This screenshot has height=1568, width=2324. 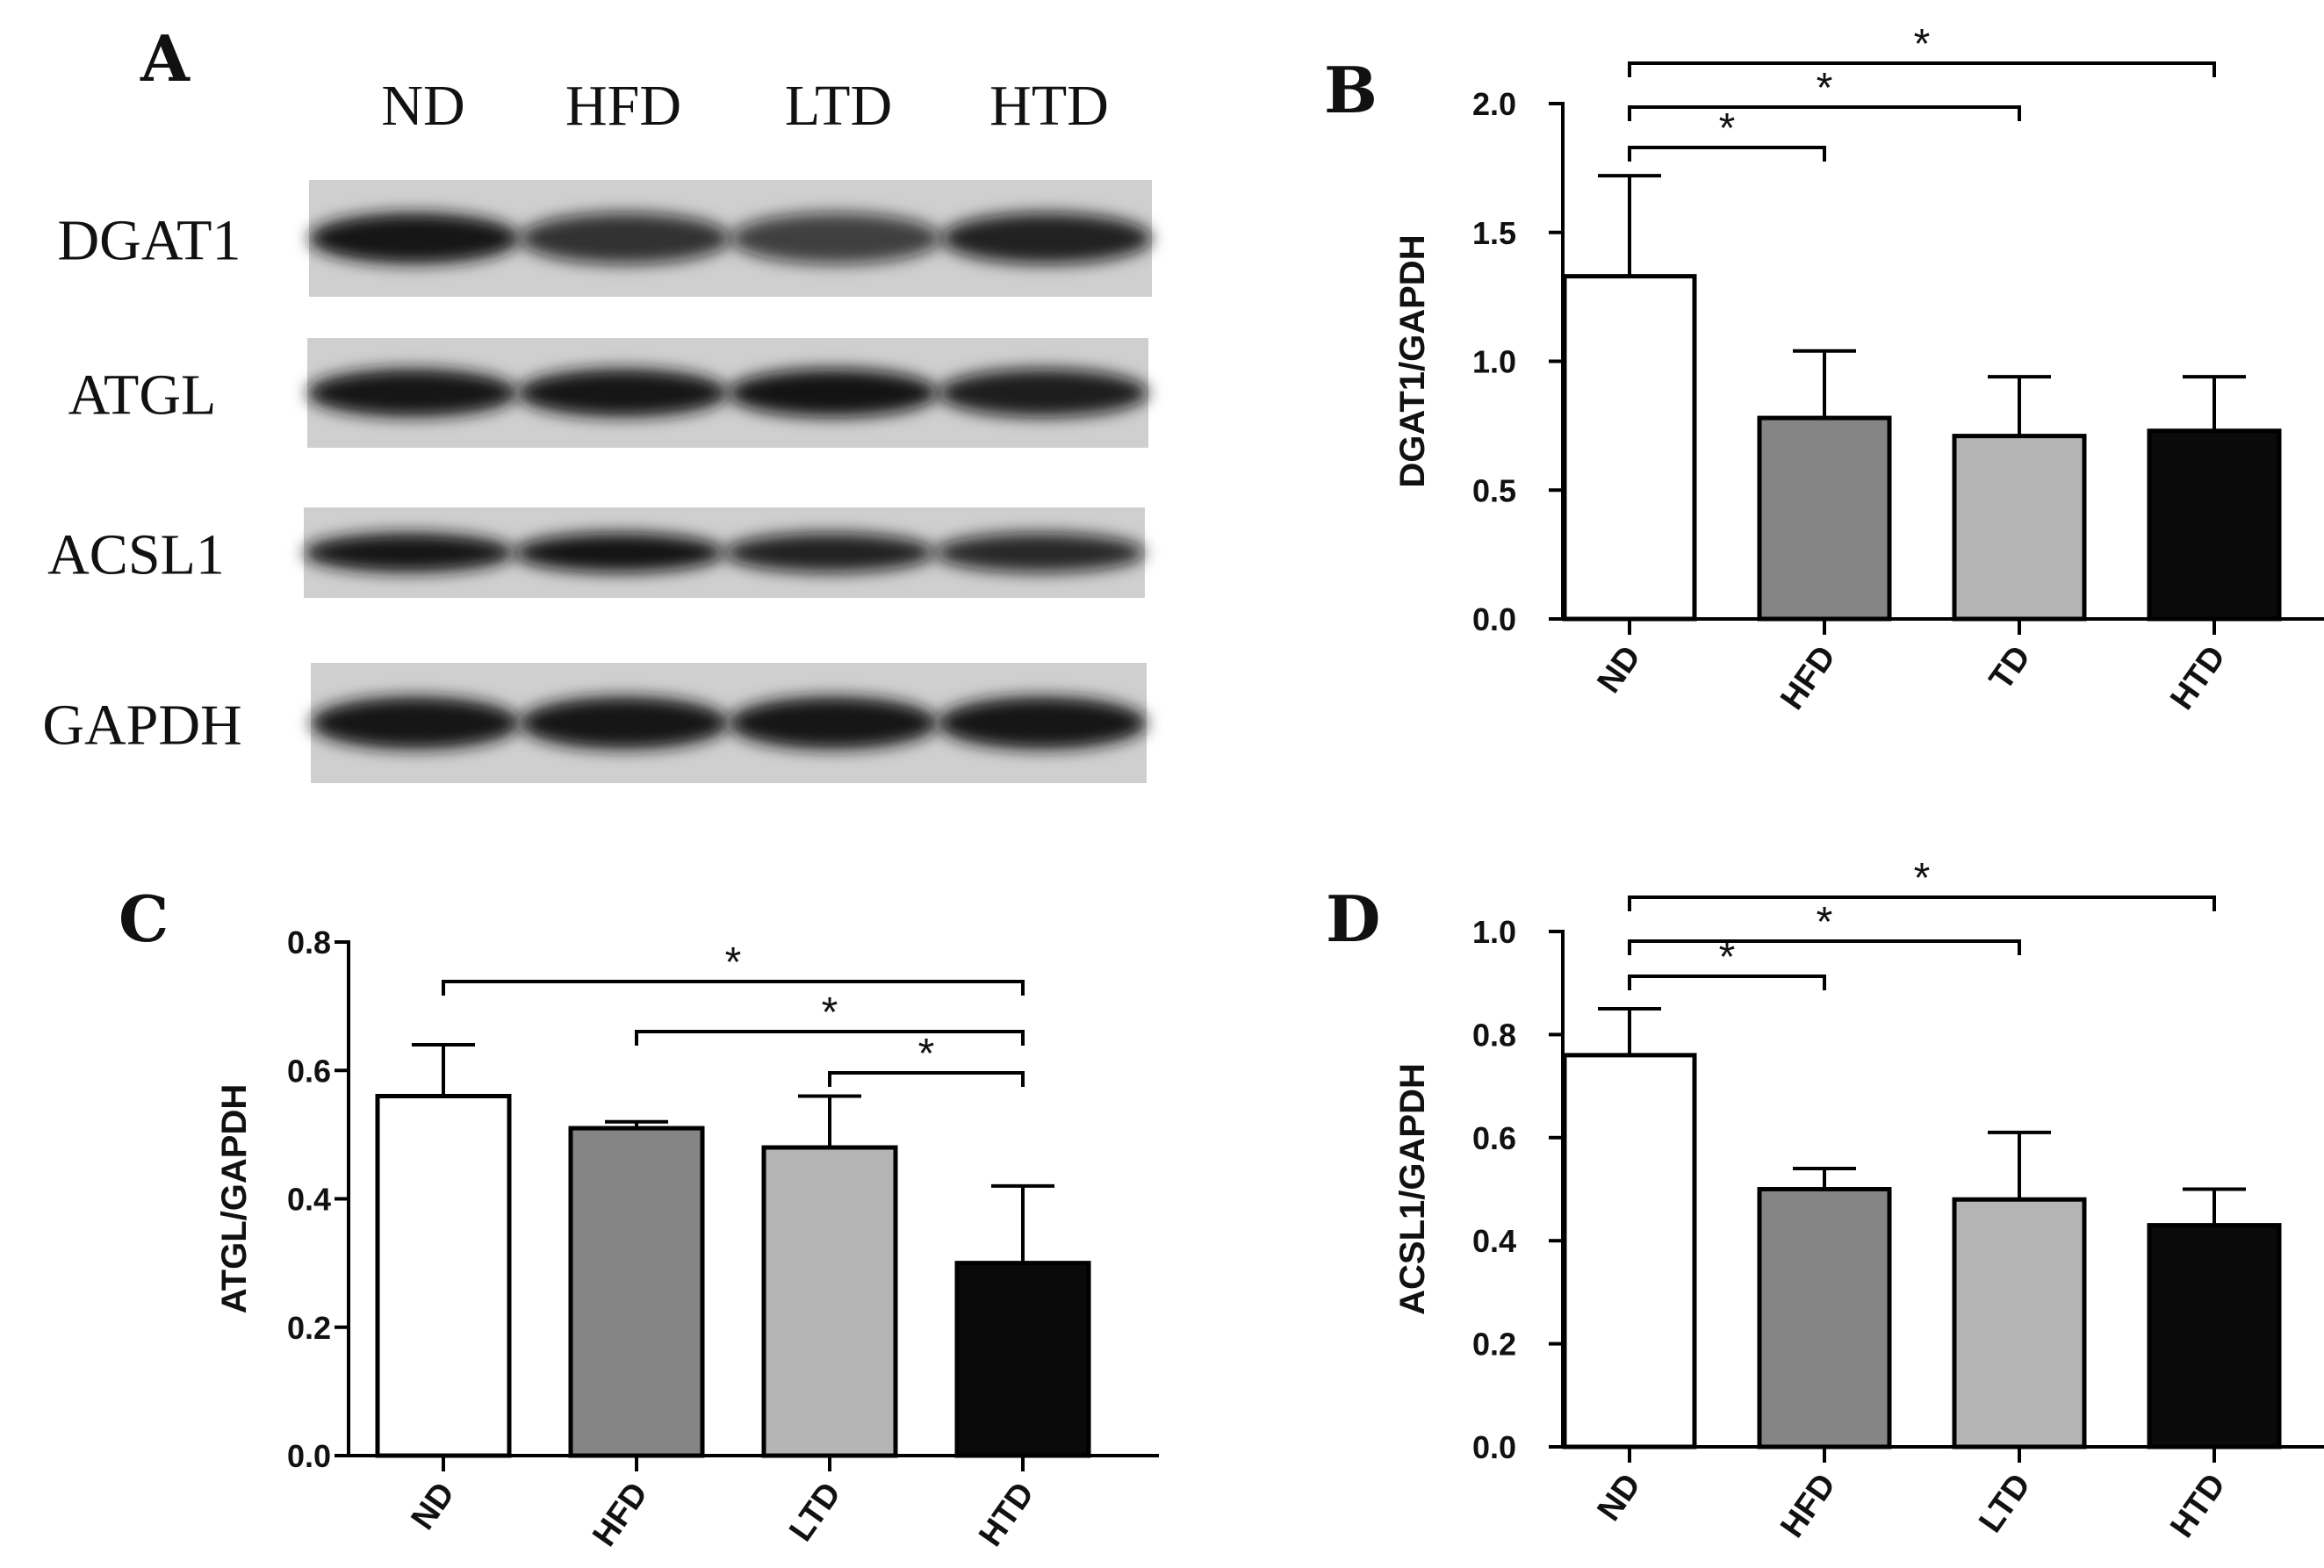 What do you see at coordinates (623, 106) in the screenshot?
I see `lane-label-hfd: HFD` at bounding box center [623, 106].